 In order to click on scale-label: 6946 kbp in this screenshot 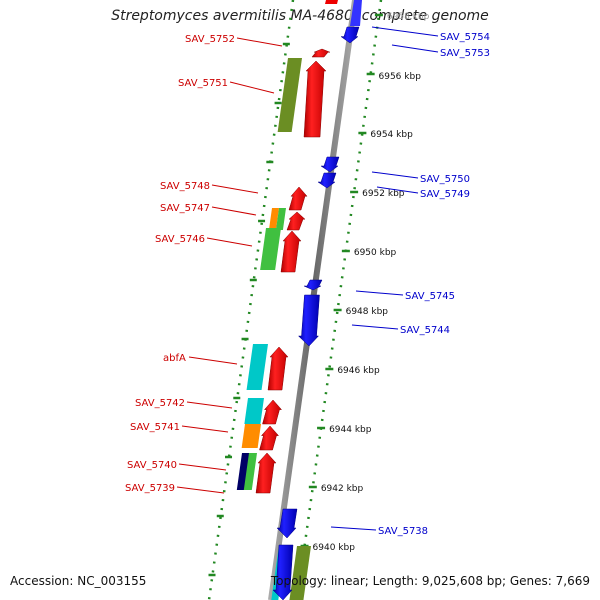, I will do `click(358, 371)`.